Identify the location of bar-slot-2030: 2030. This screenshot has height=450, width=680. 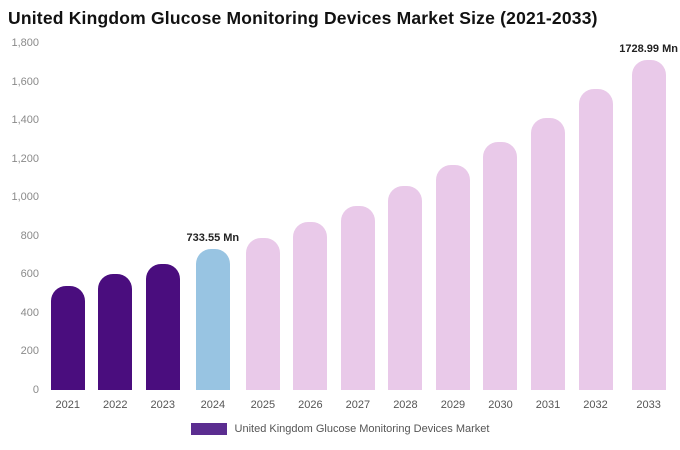
(501, 227).